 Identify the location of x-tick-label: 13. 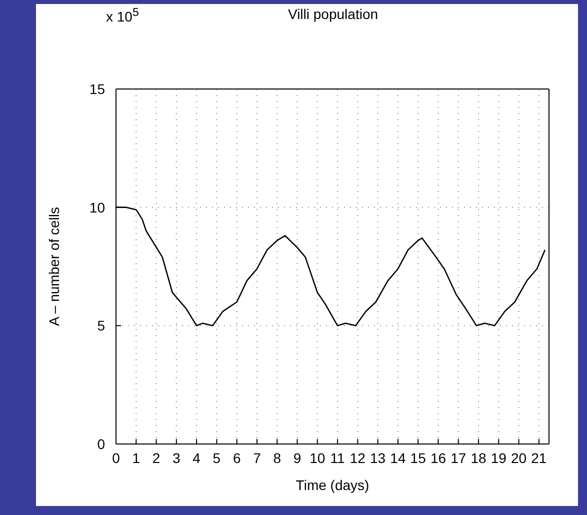
(378, 458).